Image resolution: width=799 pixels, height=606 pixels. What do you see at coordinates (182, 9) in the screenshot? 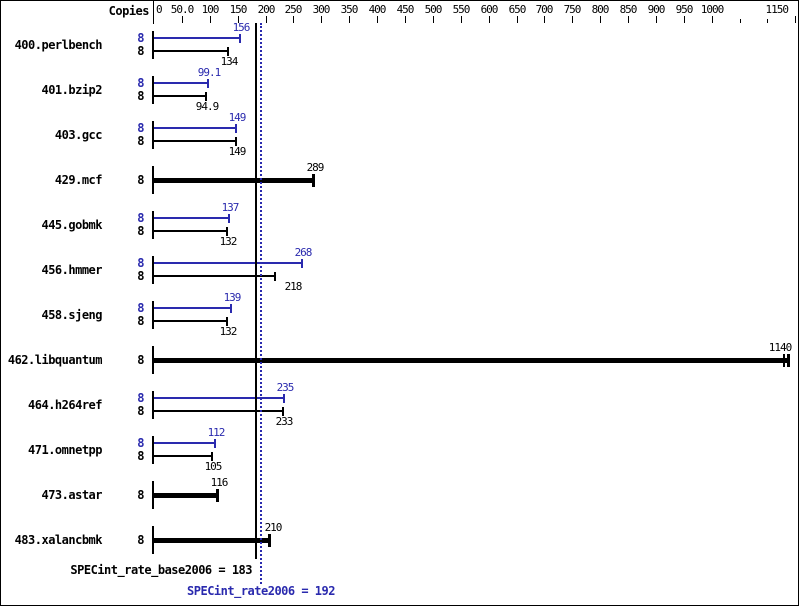
I see `axis-tick-label-50: 50.0` at bounding box center [182, 9].